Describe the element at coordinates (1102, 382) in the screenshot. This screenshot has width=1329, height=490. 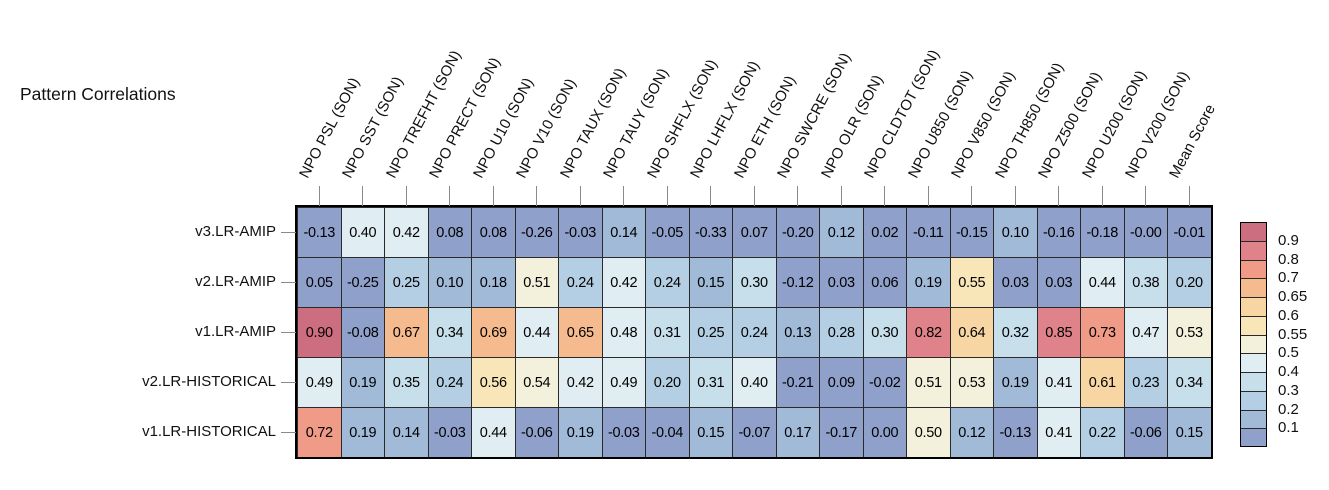
I see `heatmap-cell: 0.61` at that location.